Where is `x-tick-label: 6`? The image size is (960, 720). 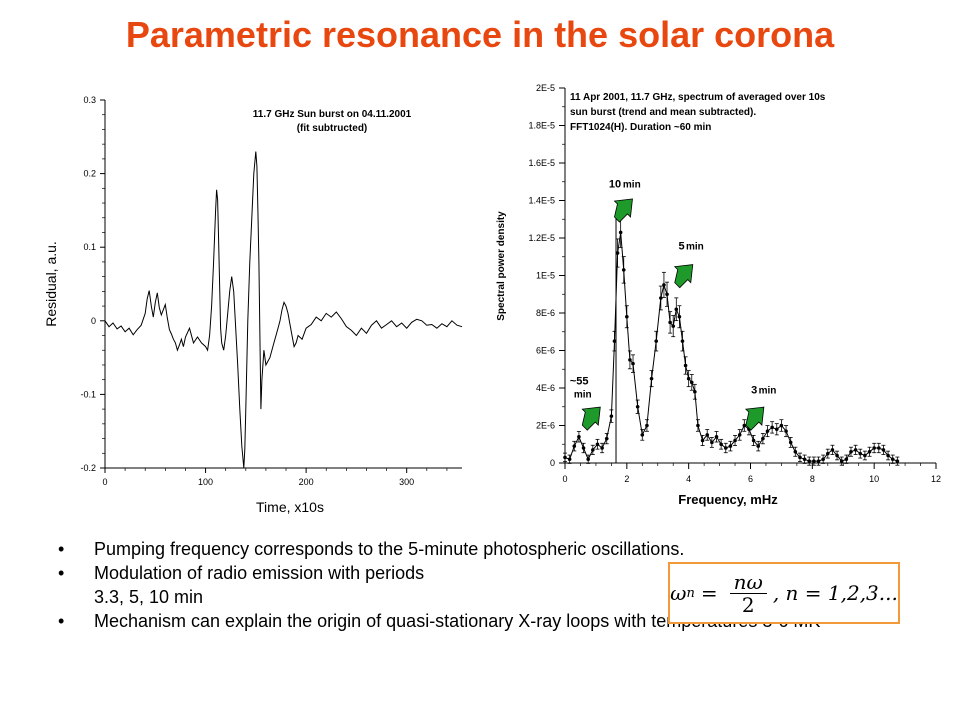 x-tick-label: 6 is located at coordinates (750, 479).